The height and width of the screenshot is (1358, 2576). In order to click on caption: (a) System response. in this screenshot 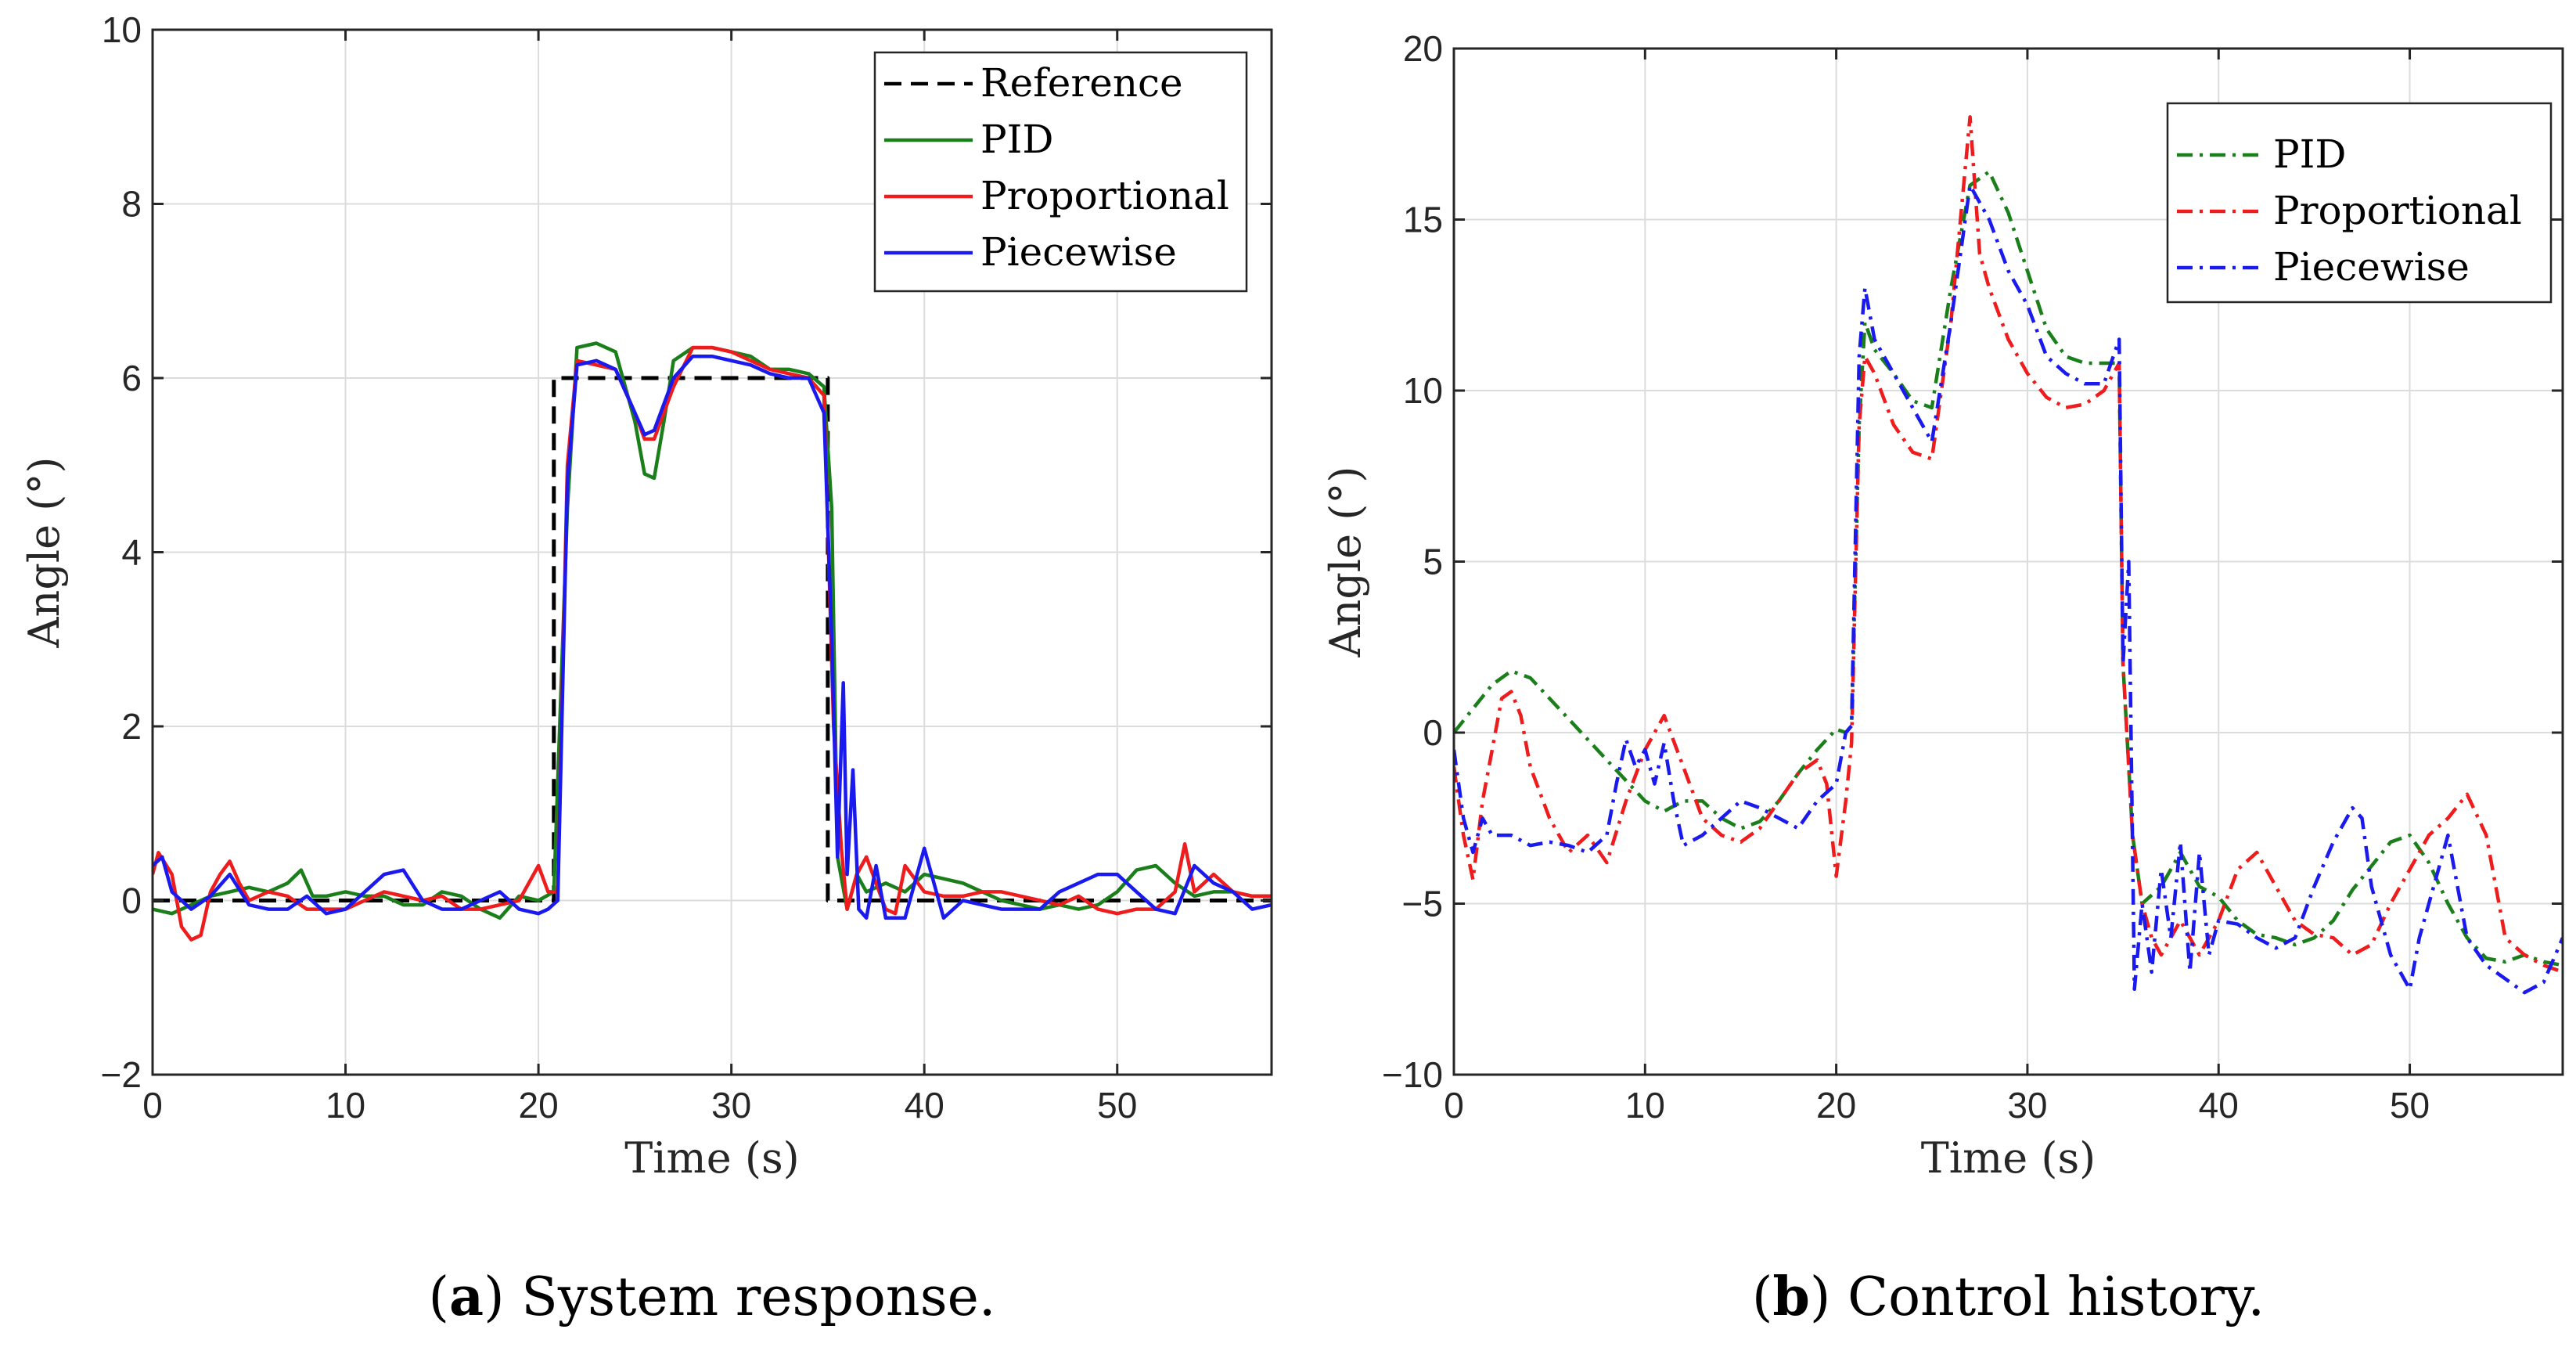, I will do `click(713, 1297)`.